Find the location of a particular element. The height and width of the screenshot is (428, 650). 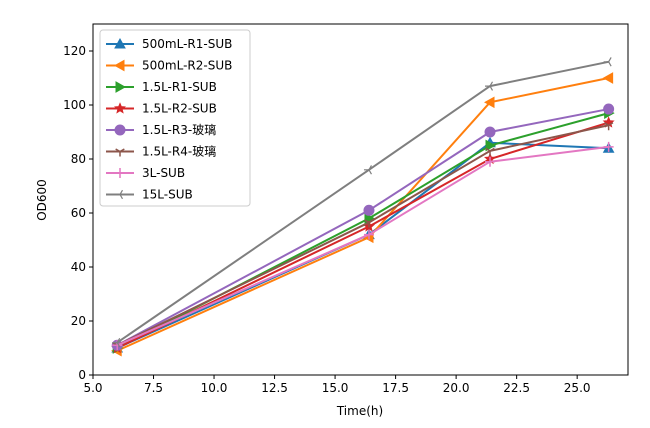

x-tick-label: 7.5 is located at coordinates (153, 388).